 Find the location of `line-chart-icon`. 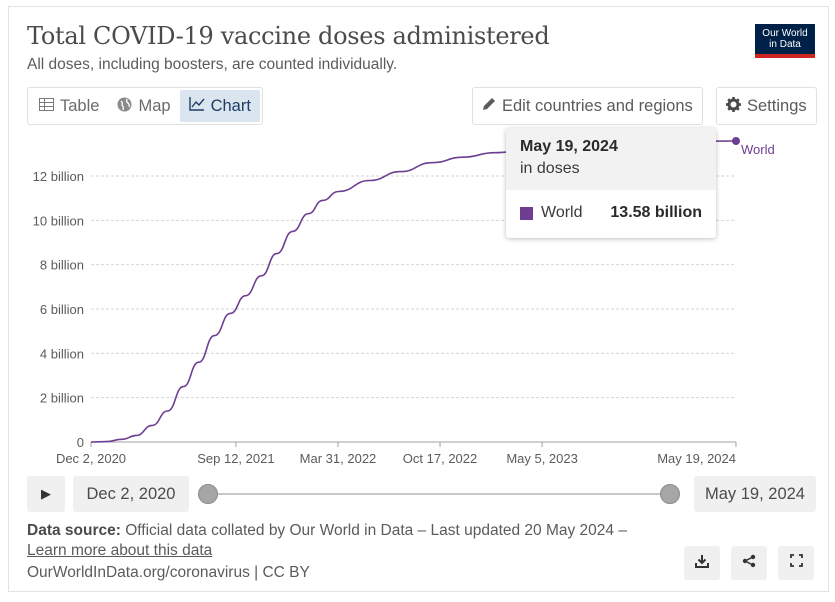

line-chart-icon is located at coordinates (196, 106).